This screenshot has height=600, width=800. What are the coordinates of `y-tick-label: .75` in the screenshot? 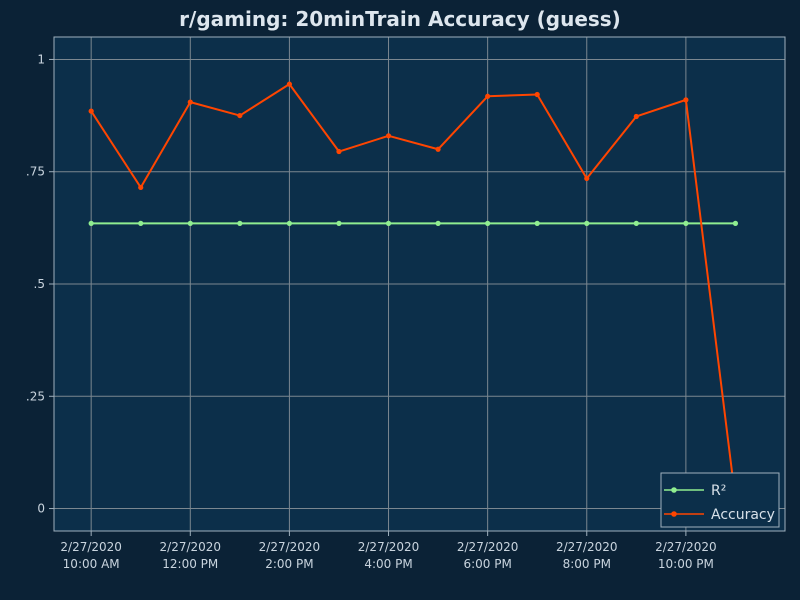 It's located at (35, 172).